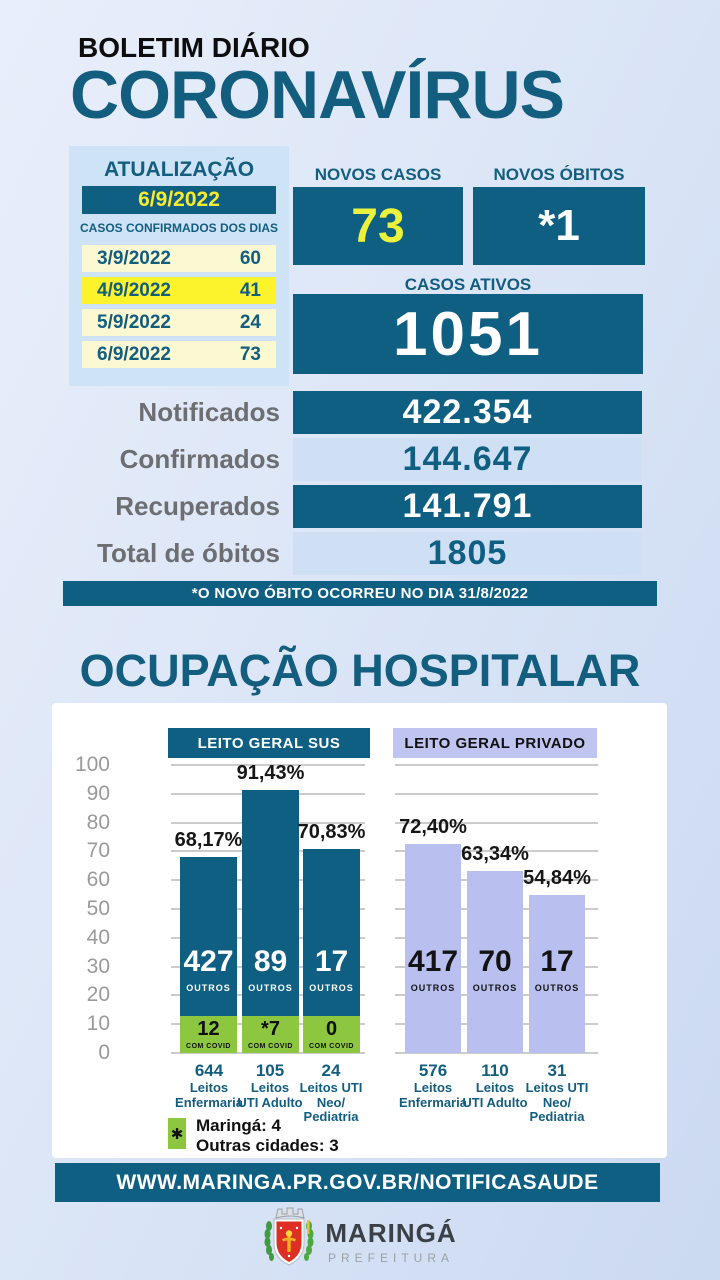  Describe the element at coordinates (188, 553) in the screenshot. I see `stat-label-obitos: Total de óbitos` at that location.